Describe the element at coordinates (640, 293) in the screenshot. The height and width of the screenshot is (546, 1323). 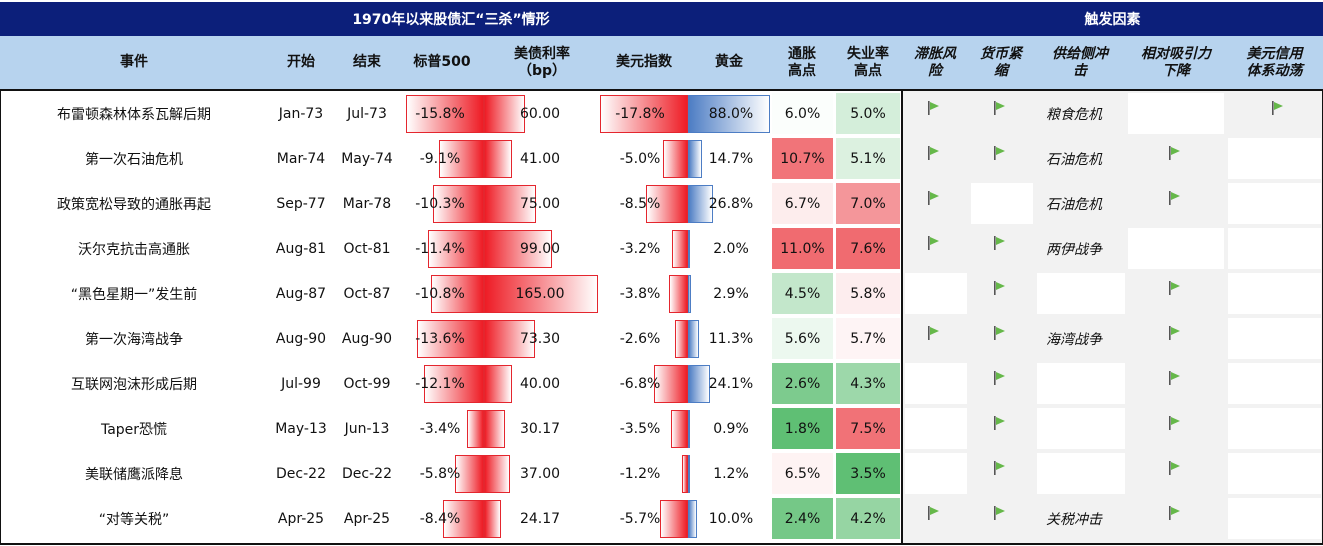
I see `dxy-value: -3.8%` at that location.